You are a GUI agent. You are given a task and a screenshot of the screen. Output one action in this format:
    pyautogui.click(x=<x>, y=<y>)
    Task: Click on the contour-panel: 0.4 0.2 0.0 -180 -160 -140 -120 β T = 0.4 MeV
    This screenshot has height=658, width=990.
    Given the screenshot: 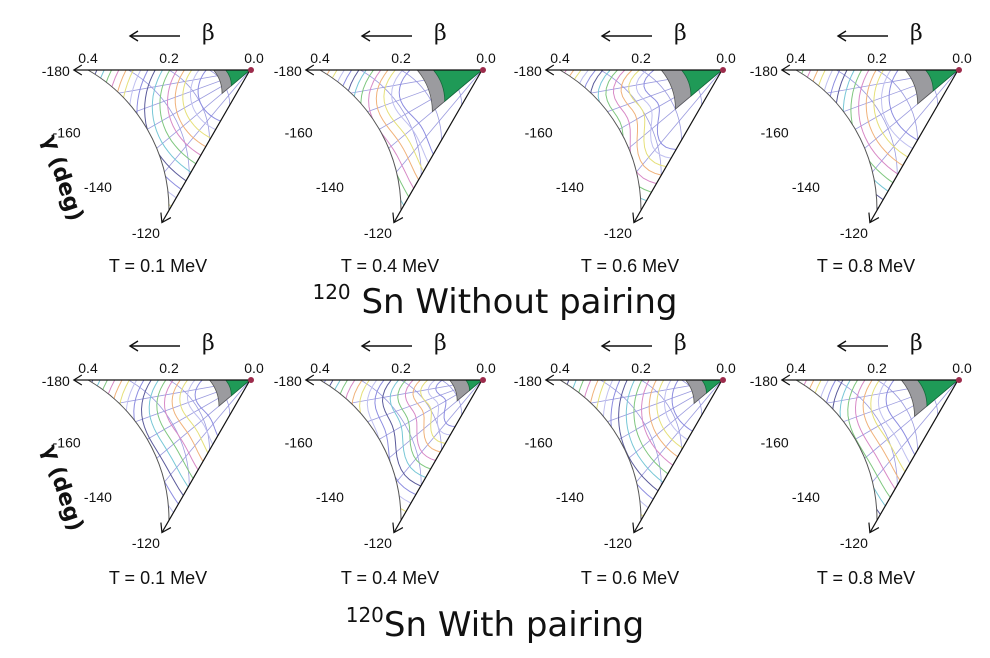 What is the action you would take?
    pyautogui.click(x=385, y=148)
    